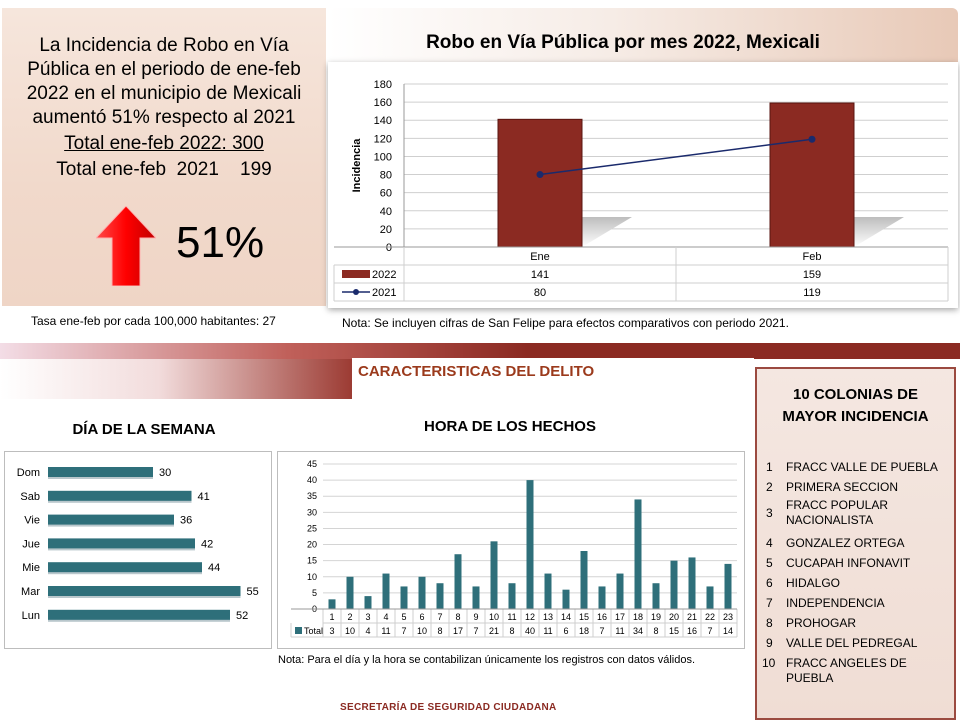 Image resolution: width=960 pixels, height=720 pixels. Describe the element at coordinates (383, 85) in the screenshot. I see `y-tick-label: 180` at that location.